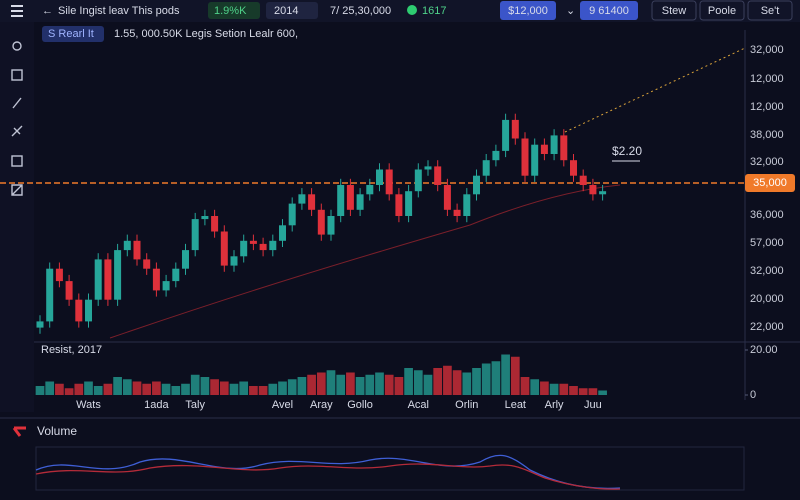 The image size is (800, 500). I want to click on tab-label: Poole, so click(722, 11).